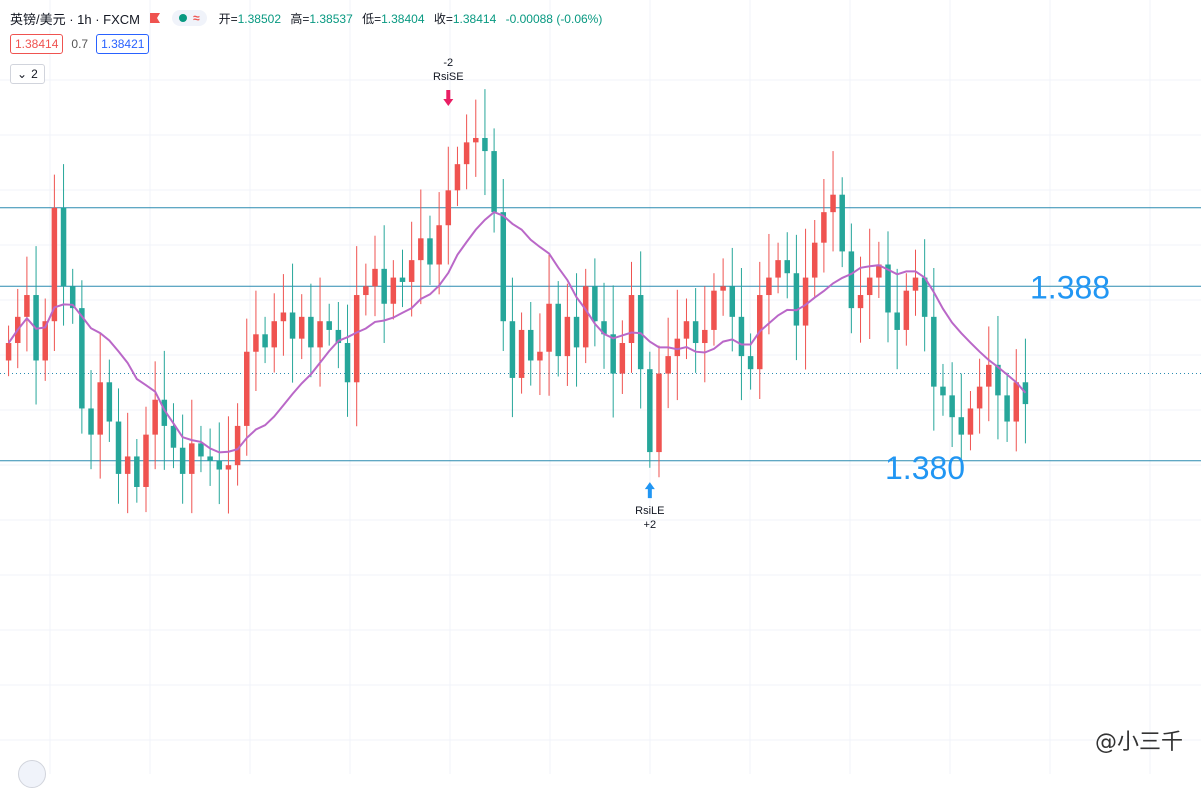 Image resolution: width=1201 pixels, height=788 pixels. I want to click on buy-price-button: 1.38421, so click(123, 44).